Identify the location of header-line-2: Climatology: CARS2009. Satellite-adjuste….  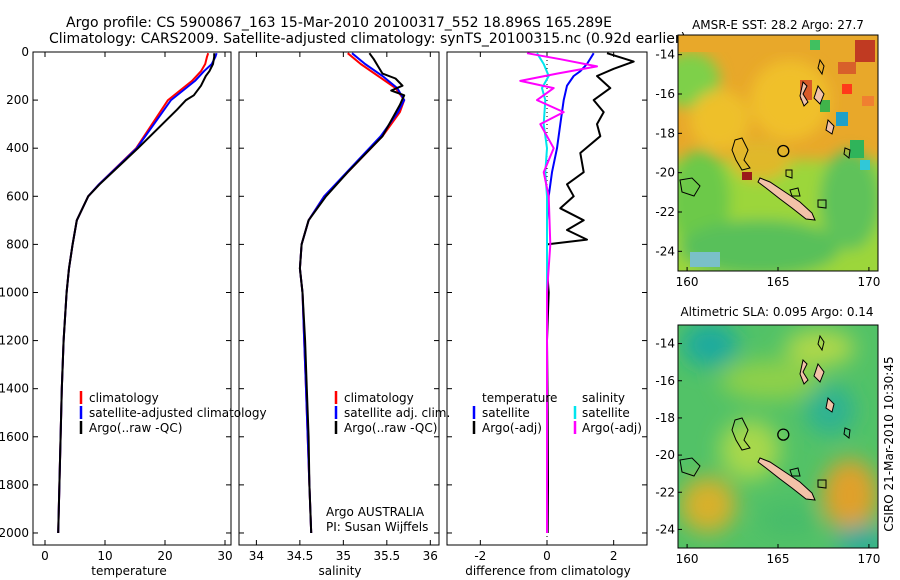
(367, 39).